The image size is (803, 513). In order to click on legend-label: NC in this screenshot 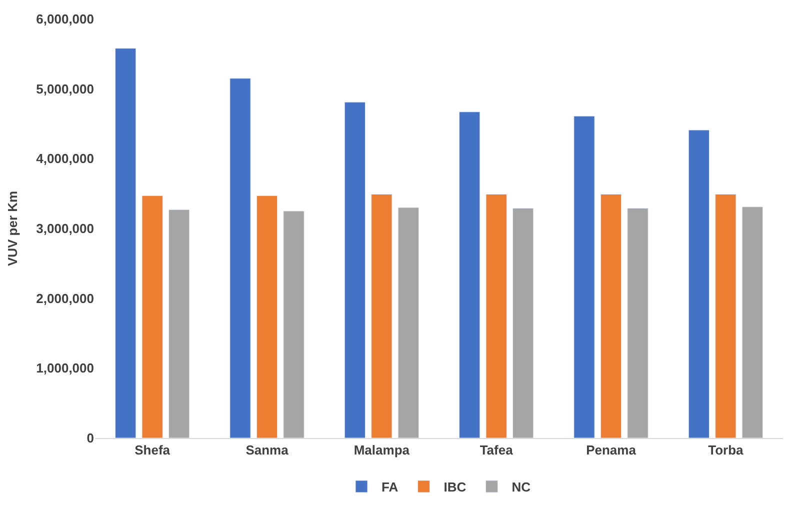, I will do `click(522, 487)`.